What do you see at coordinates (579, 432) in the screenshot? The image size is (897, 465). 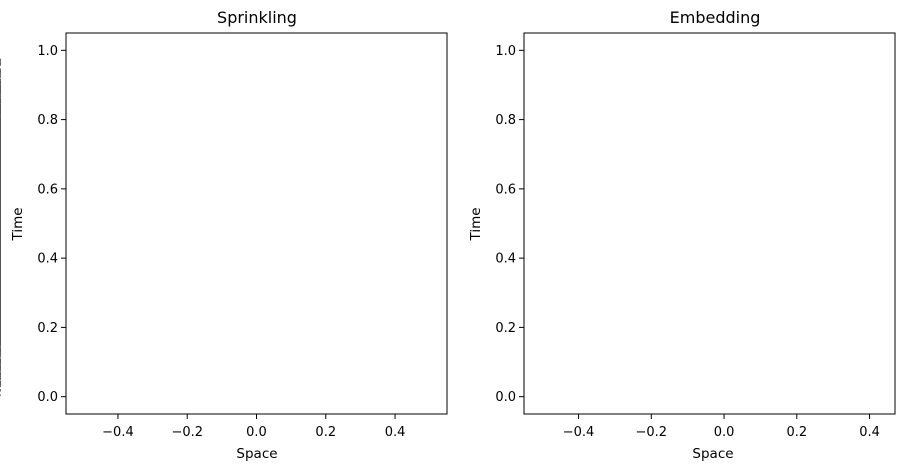 I see `x-tick-label: −0.4` at bounding box center [579, 432].